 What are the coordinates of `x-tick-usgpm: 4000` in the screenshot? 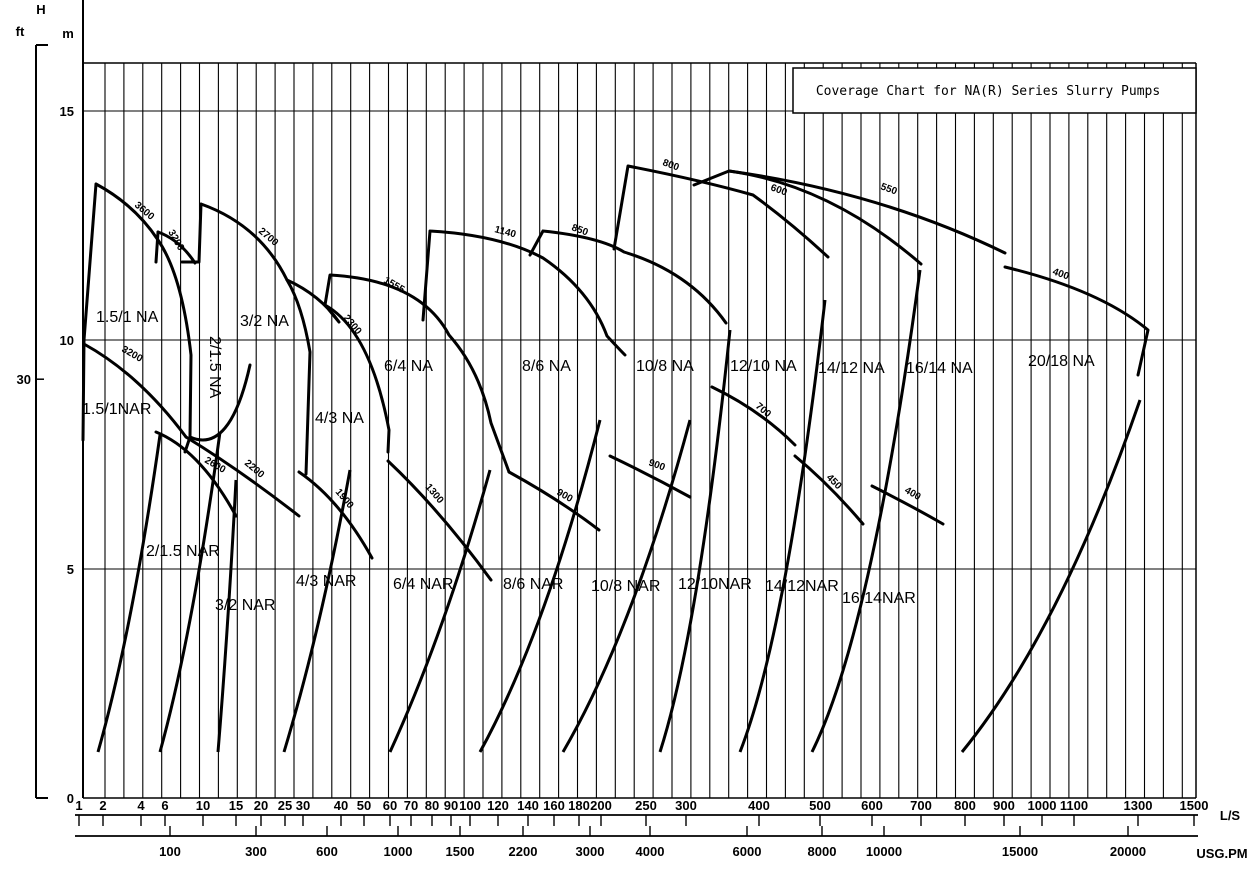 It's located at (650, 851).